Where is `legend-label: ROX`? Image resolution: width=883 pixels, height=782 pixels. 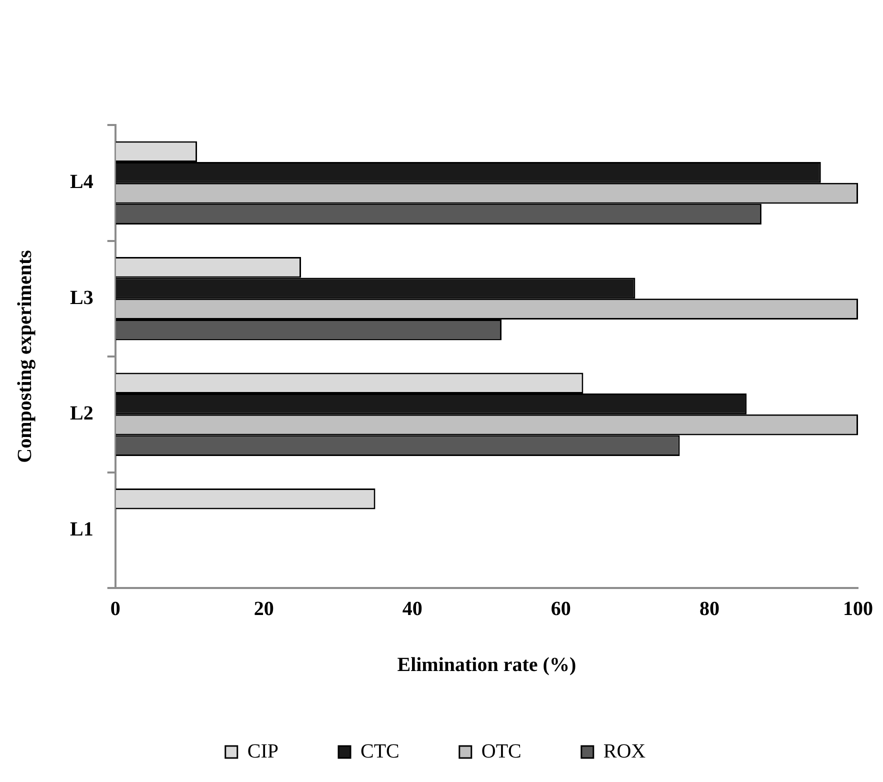 legend-label: ROX is located at coordinates (624, 751).